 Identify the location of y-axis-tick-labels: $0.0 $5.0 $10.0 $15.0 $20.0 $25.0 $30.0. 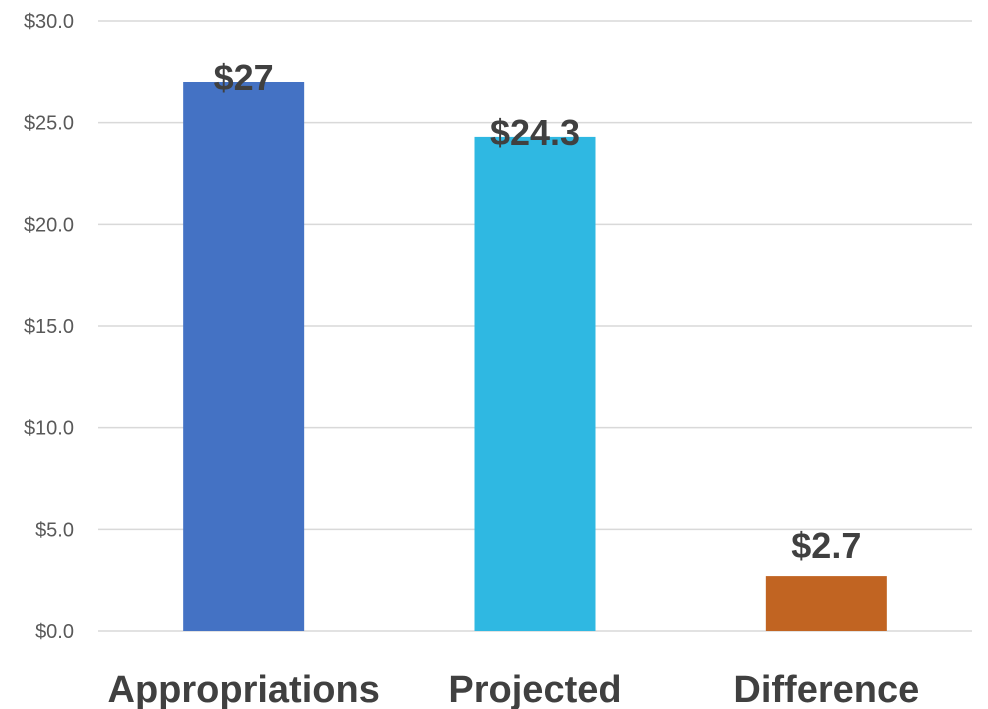
(49, 327).